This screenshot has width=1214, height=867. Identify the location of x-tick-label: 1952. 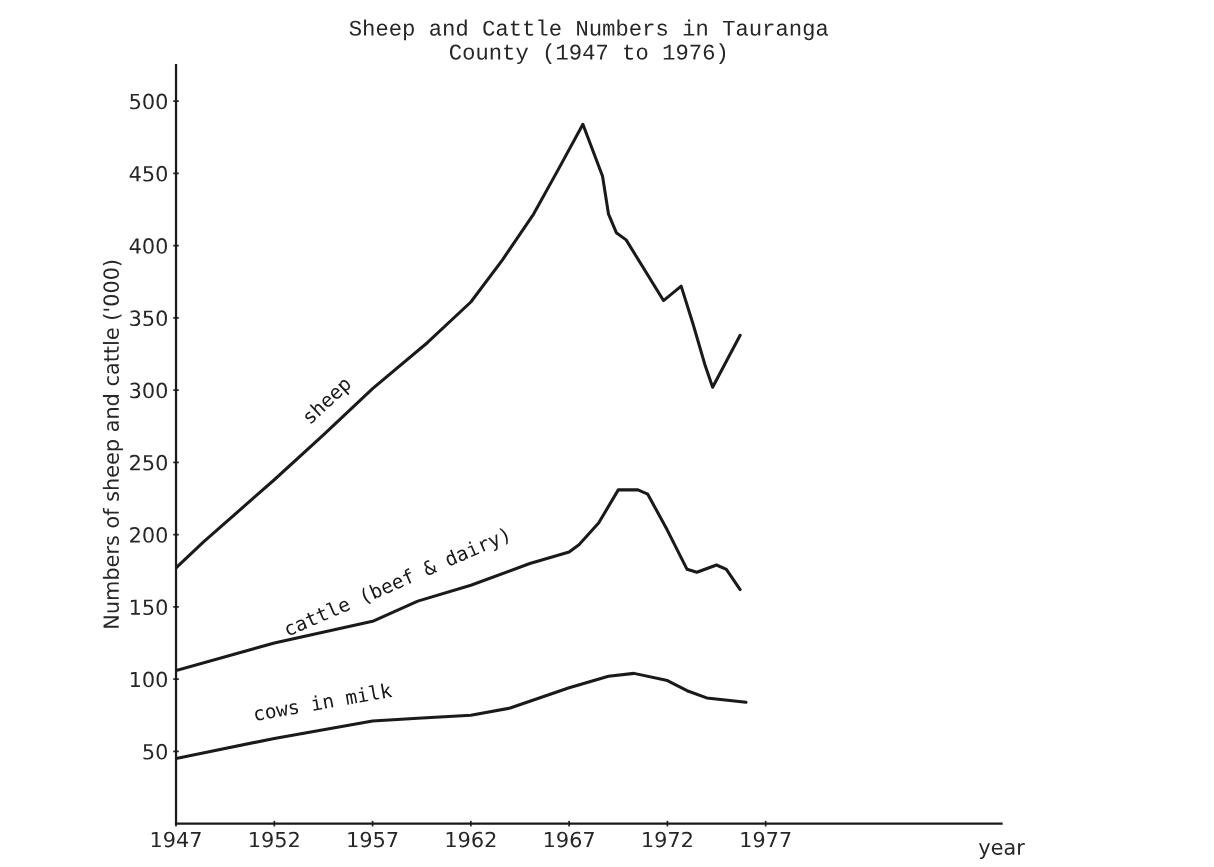
(274, 839).